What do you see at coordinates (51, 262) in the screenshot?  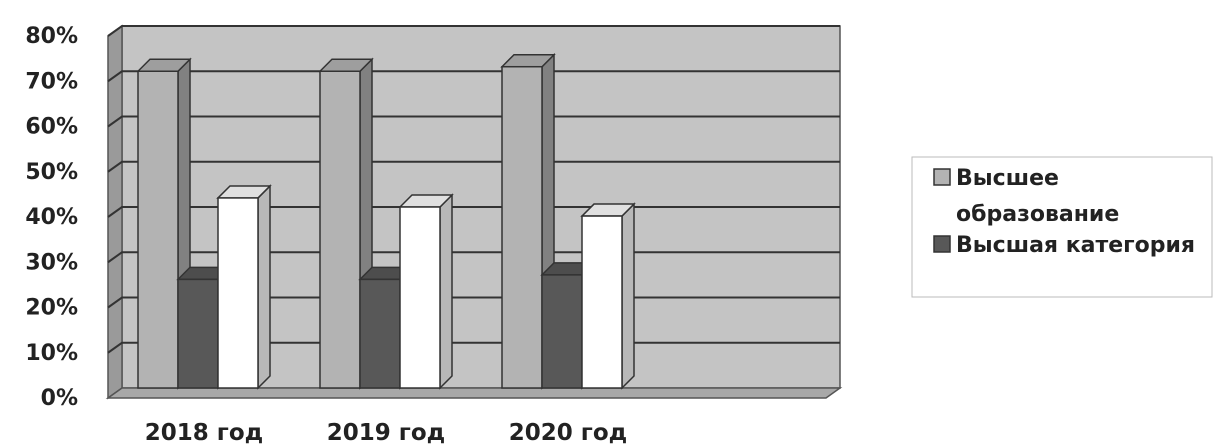 I see `y-tick-label: 30%` at bounding box center [51, 262].